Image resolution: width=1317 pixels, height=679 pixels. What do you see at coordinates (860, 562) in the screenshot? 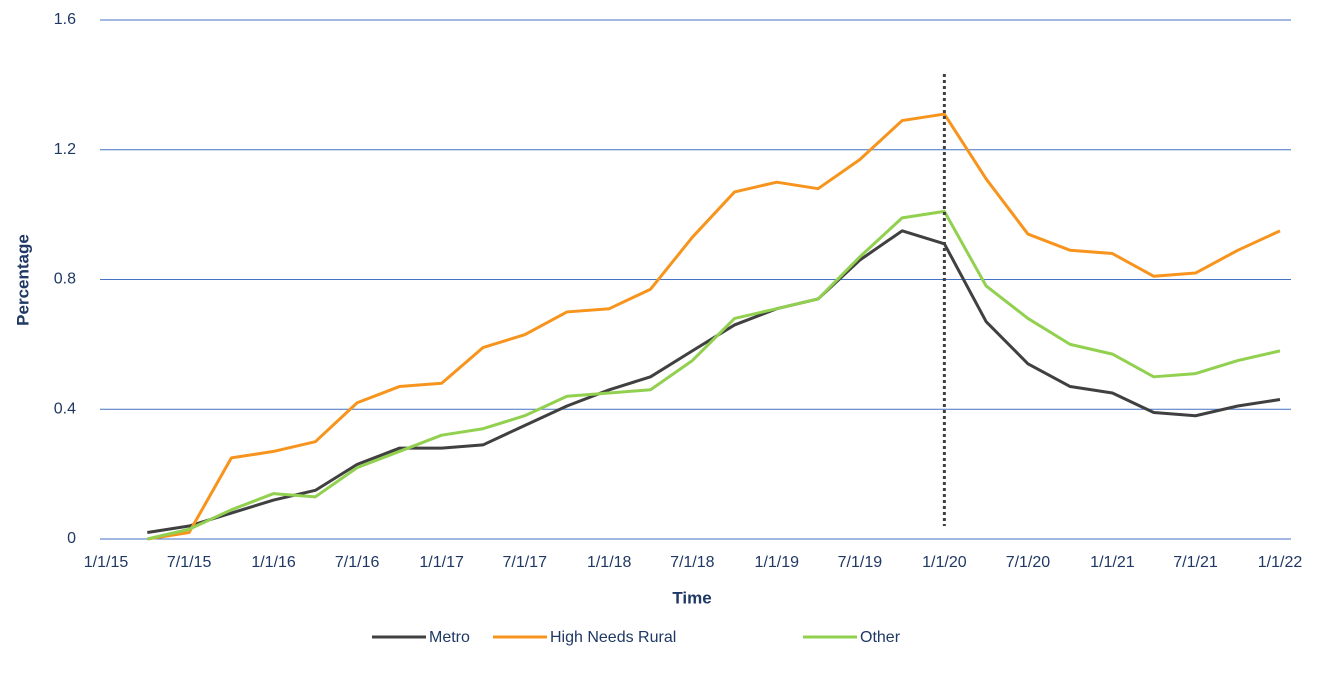
I see `x-tick-label: 7/1/19` at bounding box center [860, 562].